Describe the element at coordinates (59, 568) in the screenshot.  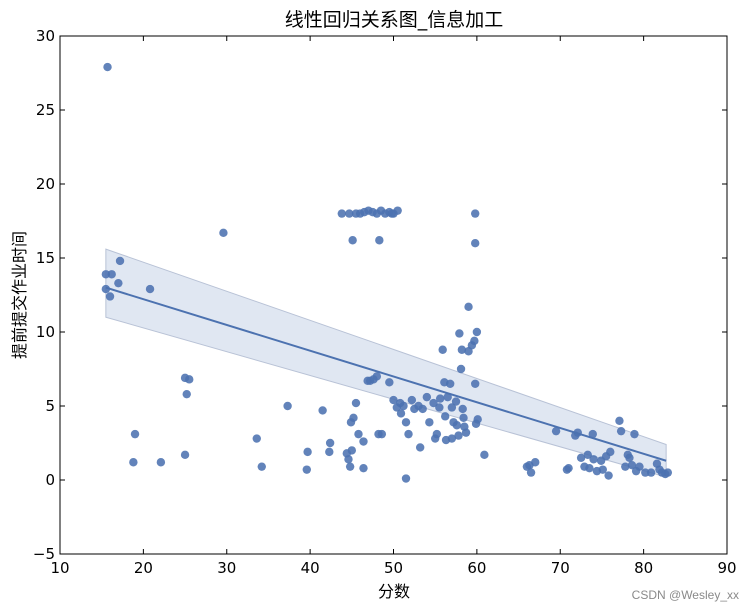
I see `x-tick-label: 10` at that location.